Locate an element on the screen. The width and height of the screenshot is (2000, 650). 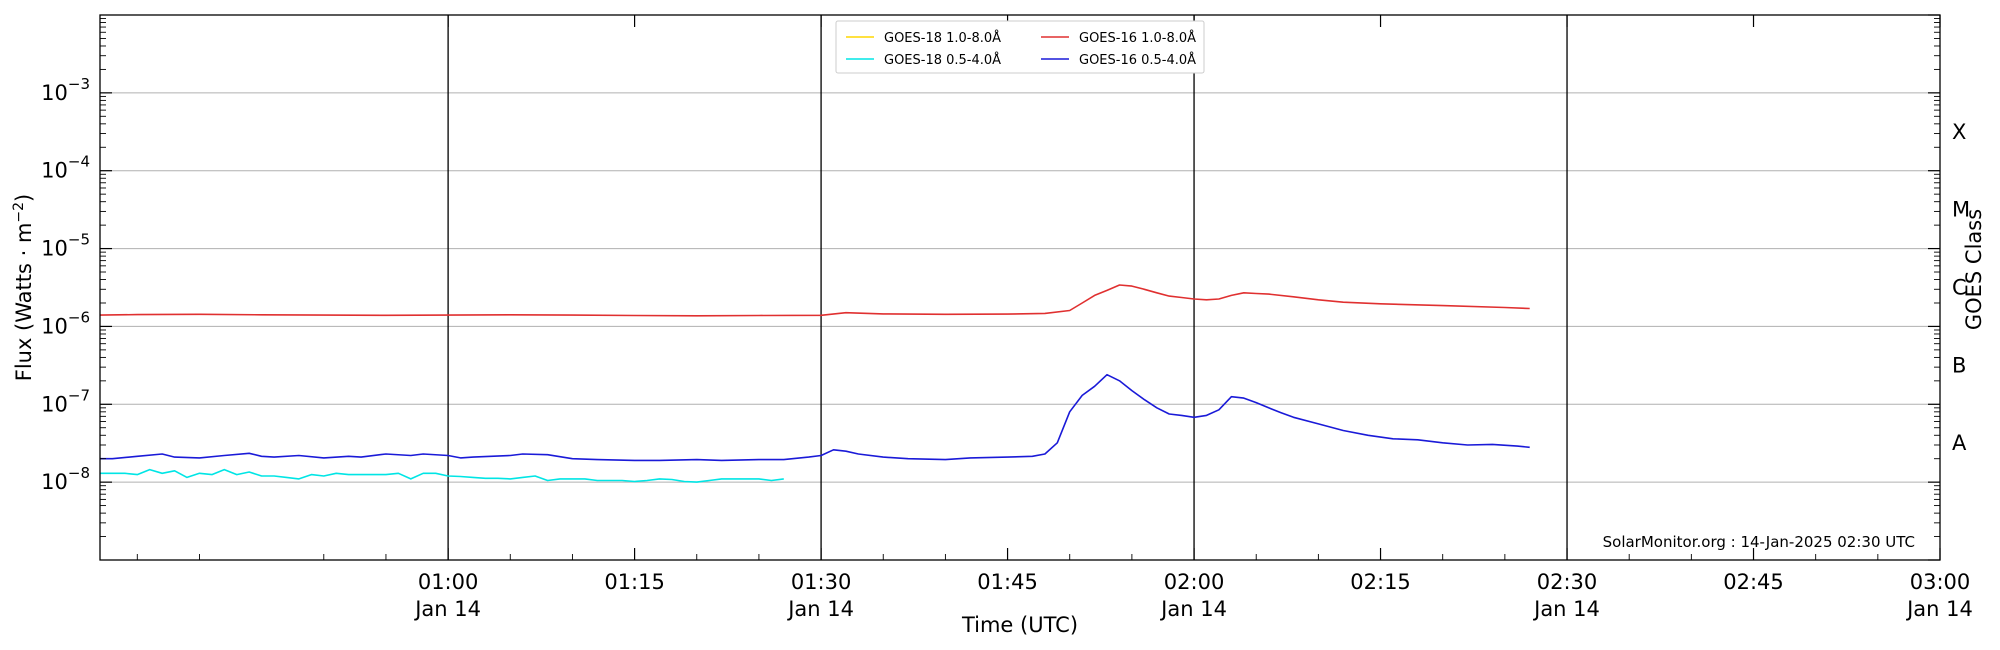
y-axis-title: Flux (Watts · m−2) is located at coordinates (23, 288).